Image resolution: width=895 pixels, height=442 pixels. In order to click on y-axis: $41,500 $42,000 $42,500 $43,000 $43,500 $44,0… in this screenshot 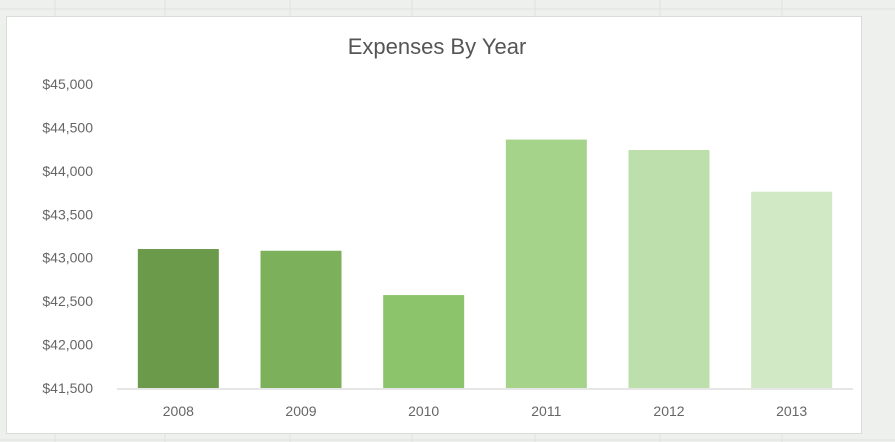, I will do `click(67, 236)`.